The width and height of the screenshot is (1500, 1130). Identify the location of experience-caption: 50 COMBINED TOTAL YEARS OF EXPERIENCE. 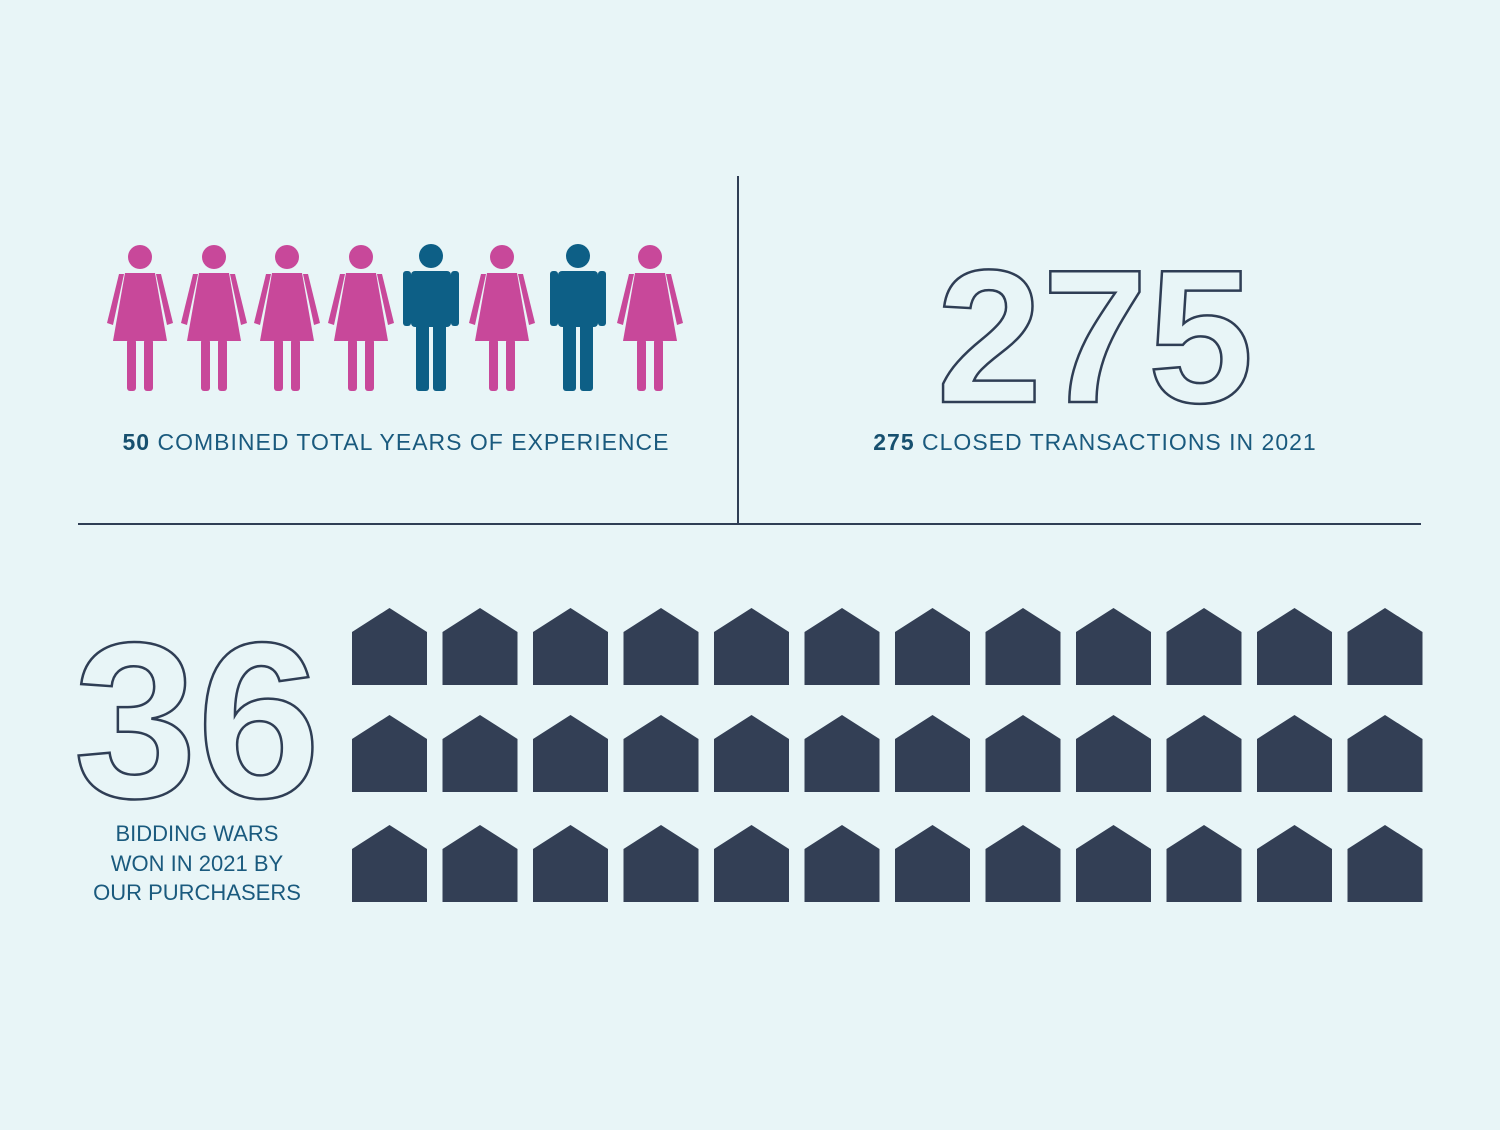
(396, 442).